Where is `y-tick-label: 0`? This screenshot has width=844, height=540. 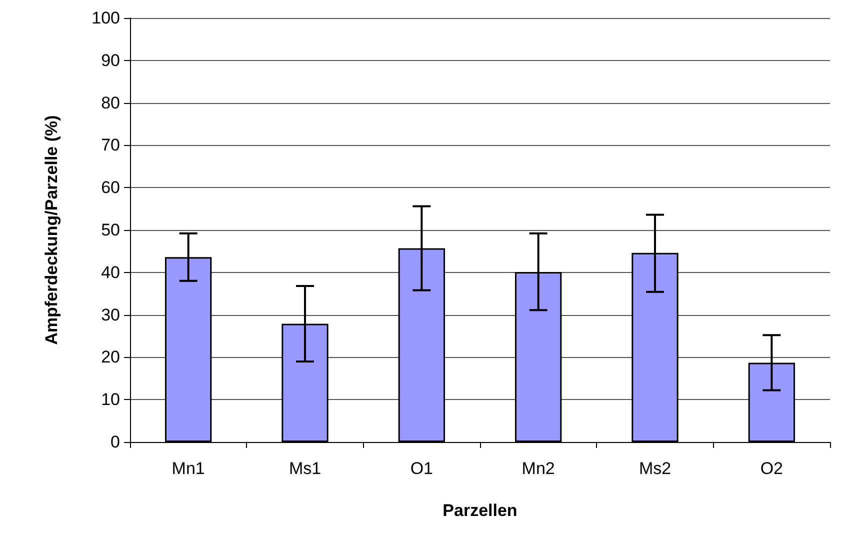 y-tick-label: 0 is located at coordinates (115, 442).